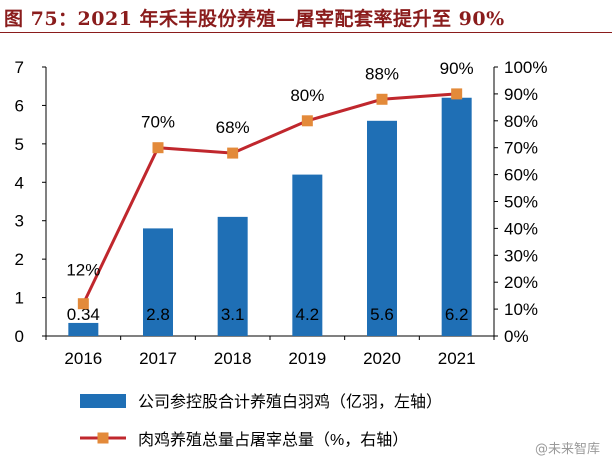 The height and width of the screenshot is (465, 612). Describe the element at coordinates (521, 228) in the screenshot. I see `right-tick-label: 40%` at that location.